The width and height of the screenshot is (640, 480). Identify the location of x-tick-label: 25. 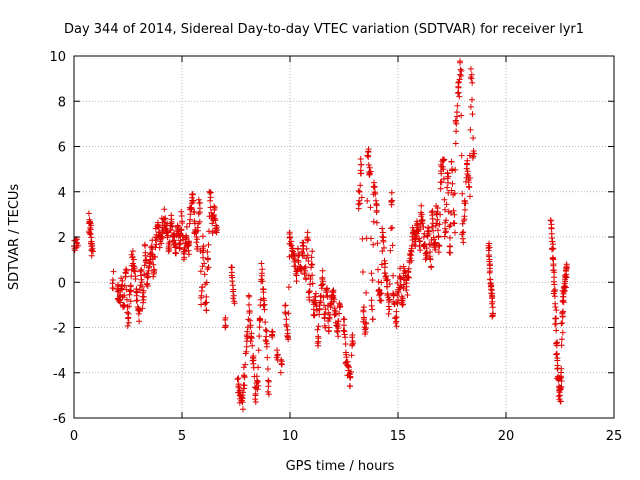
(614, 436).